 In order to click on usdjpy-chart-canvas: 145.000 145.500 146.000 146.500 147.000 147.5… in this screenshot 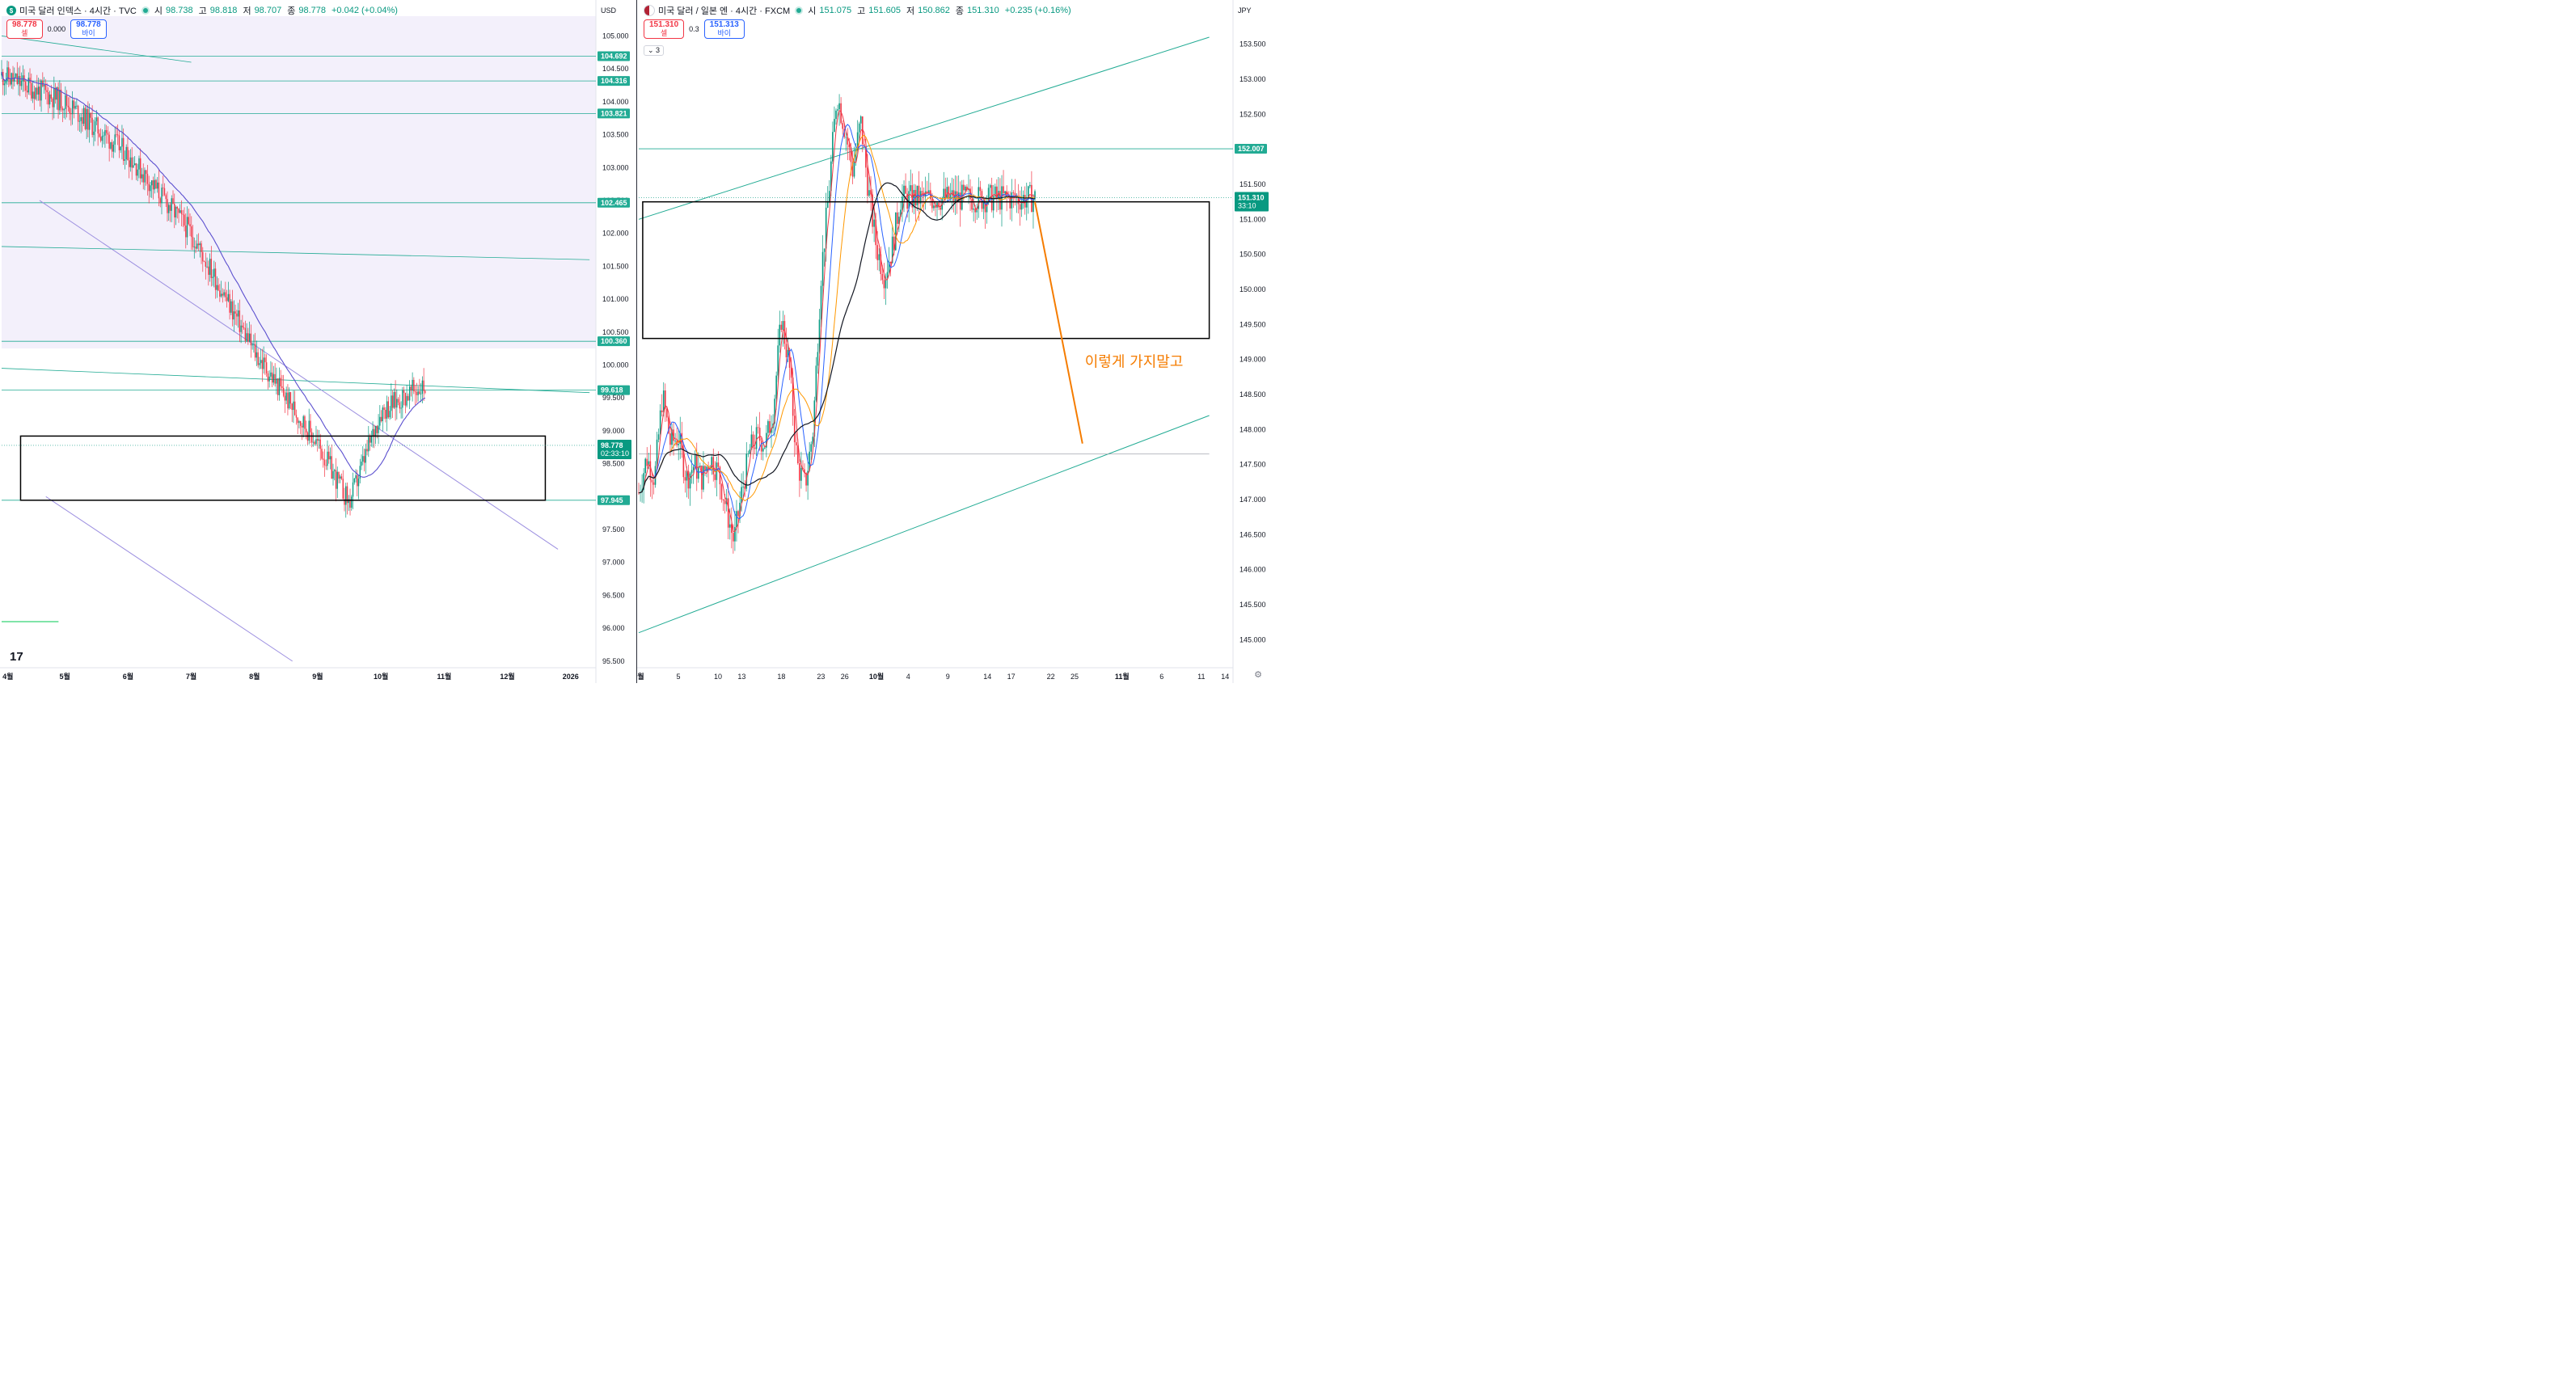, I will do `click(953, 342)`.